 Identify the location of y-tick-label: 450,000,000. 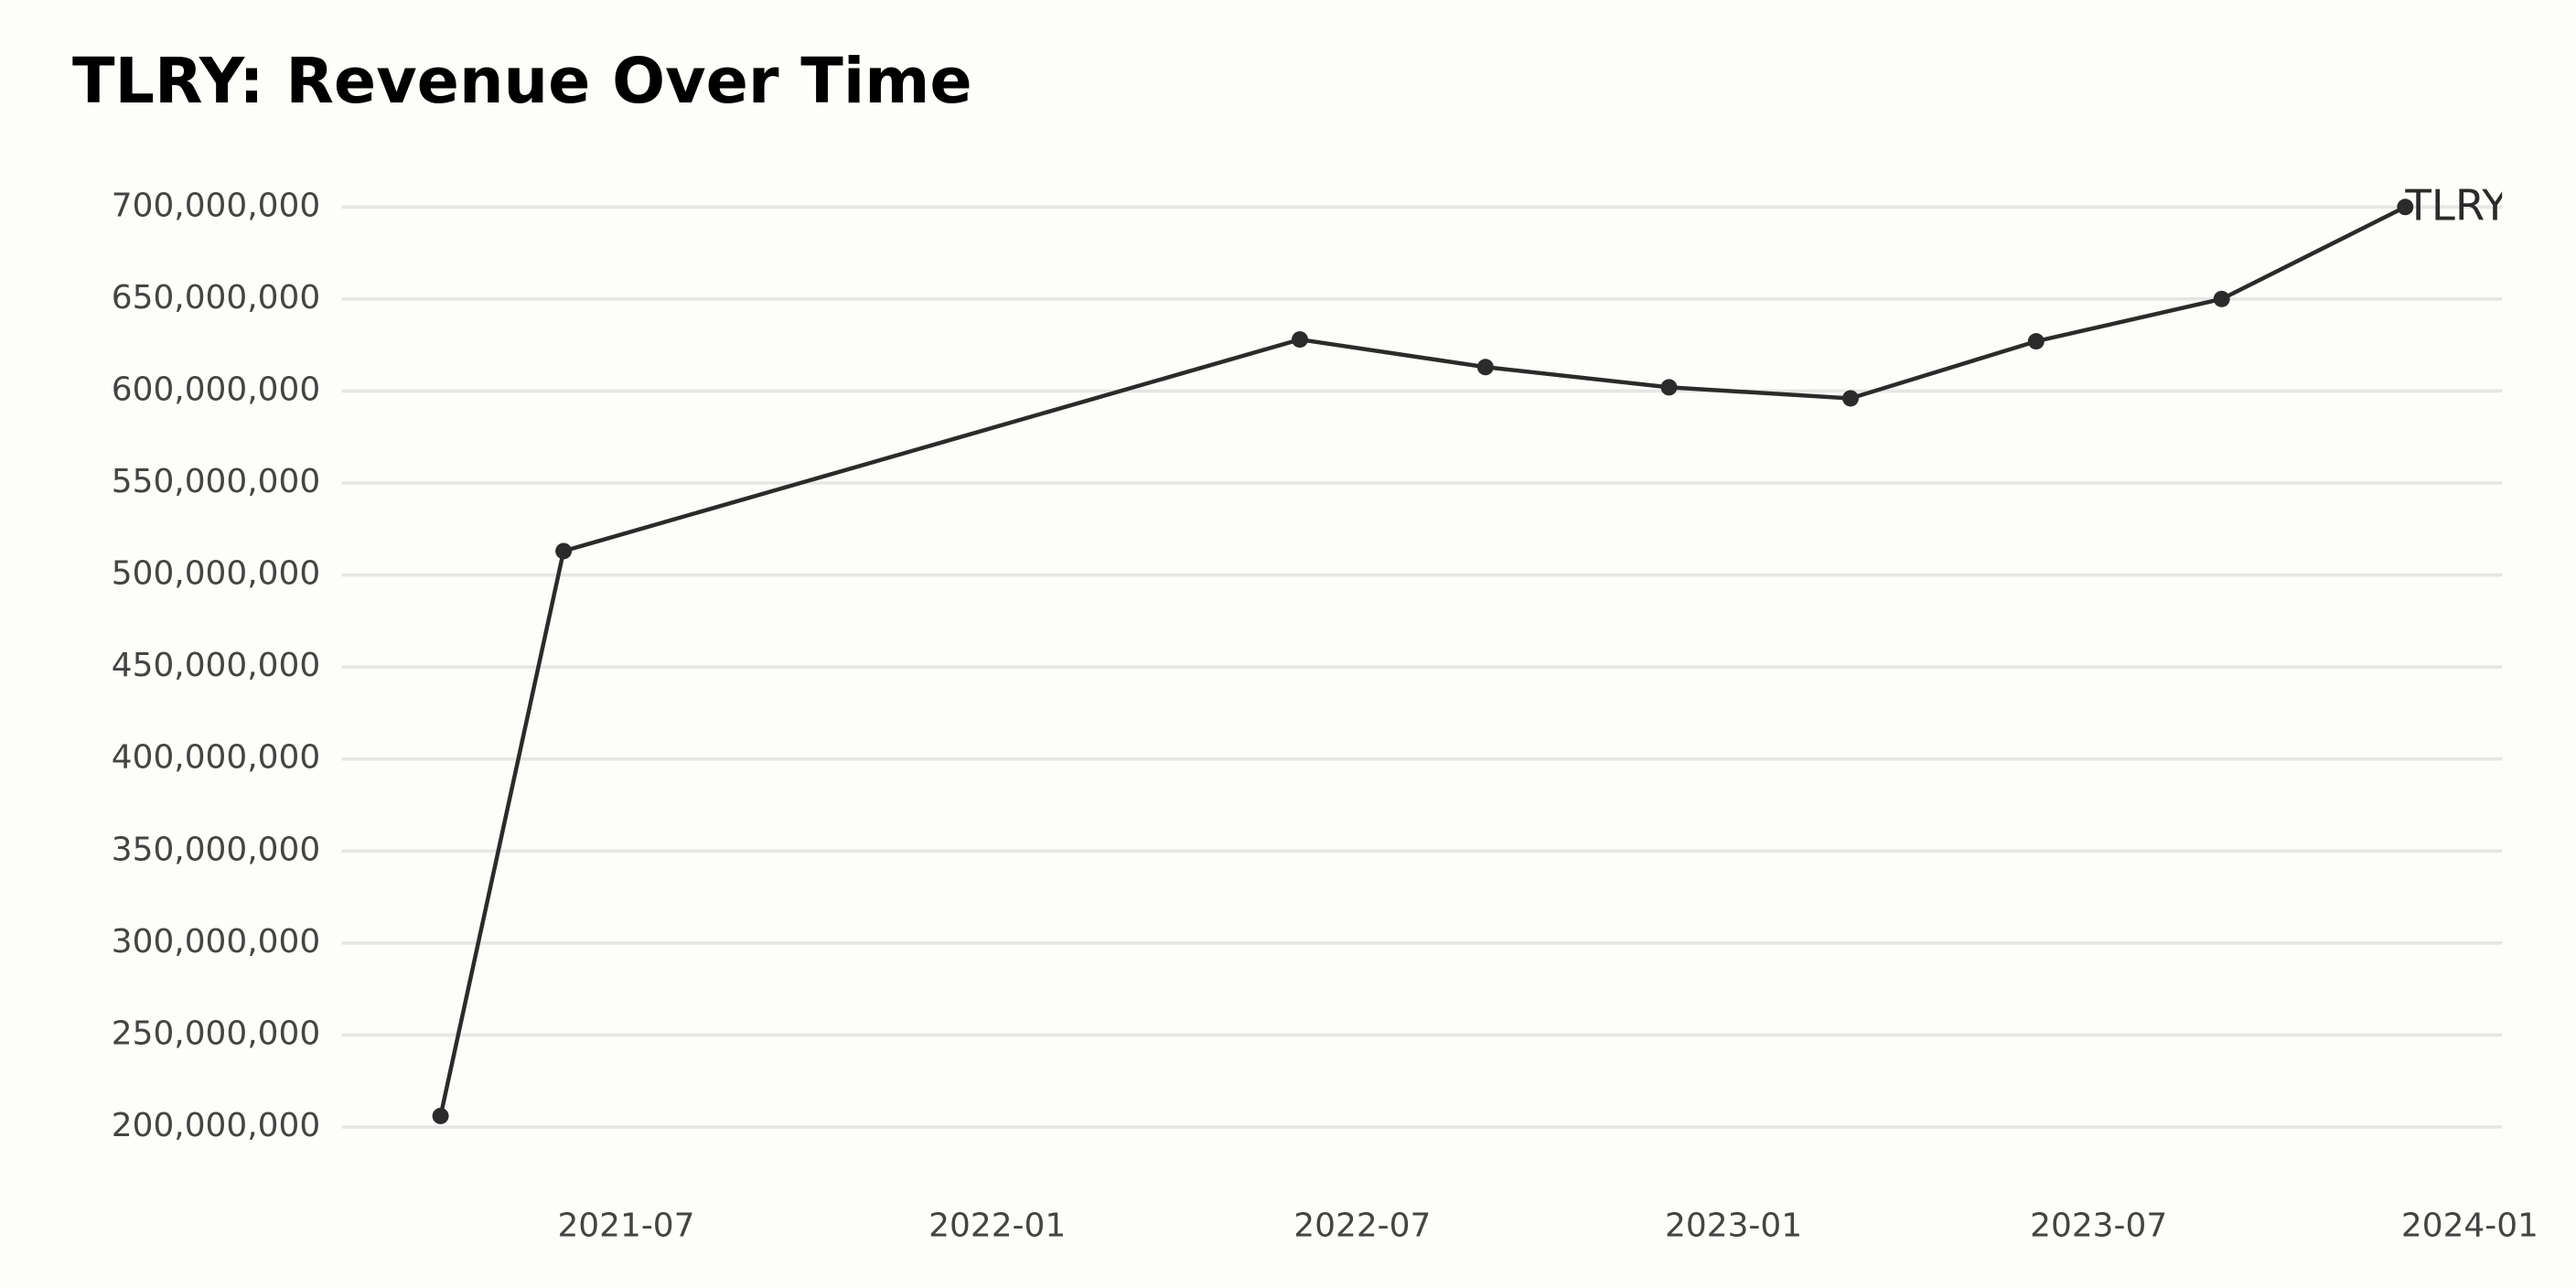
(216, 666).